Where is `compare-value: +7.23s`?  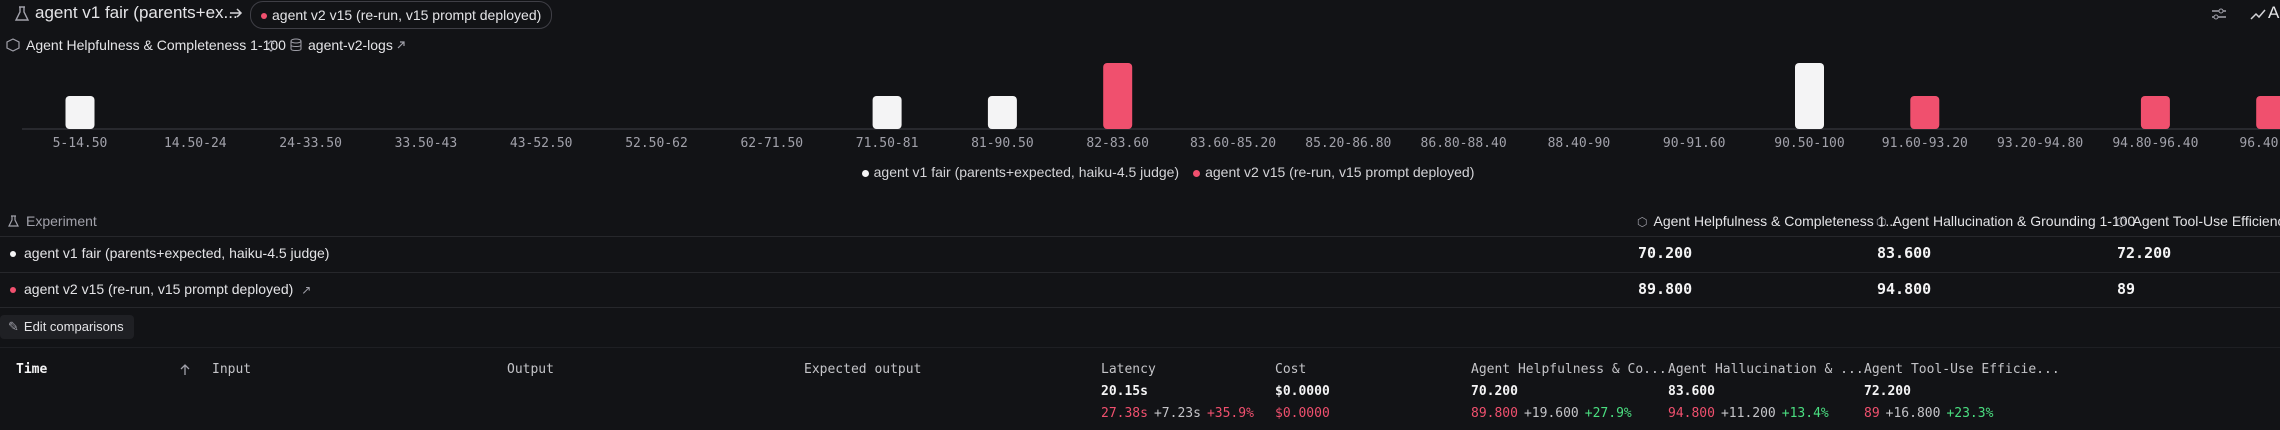 compare-value: +7.23s is located at coordinates (1177, 413).